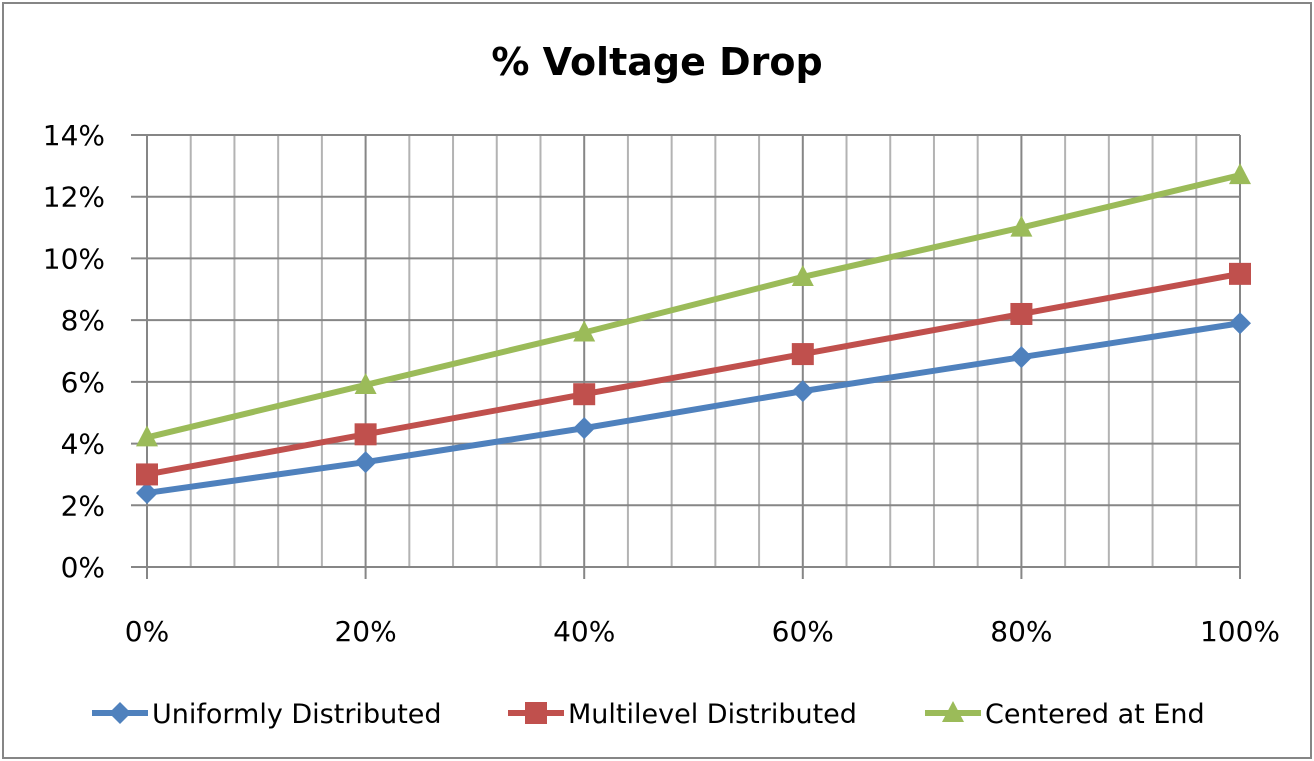  I want to click on legend-item: Centered at End, so click(1065, 714).